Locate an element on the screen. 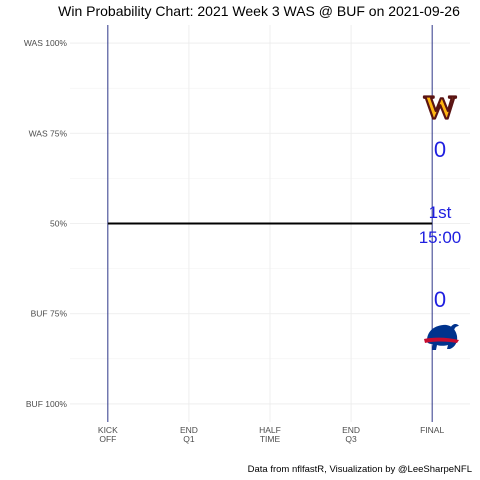 The height and width of the screenshot is (480, 480). game-quarter: 1st is located at coordinates (440, 212).